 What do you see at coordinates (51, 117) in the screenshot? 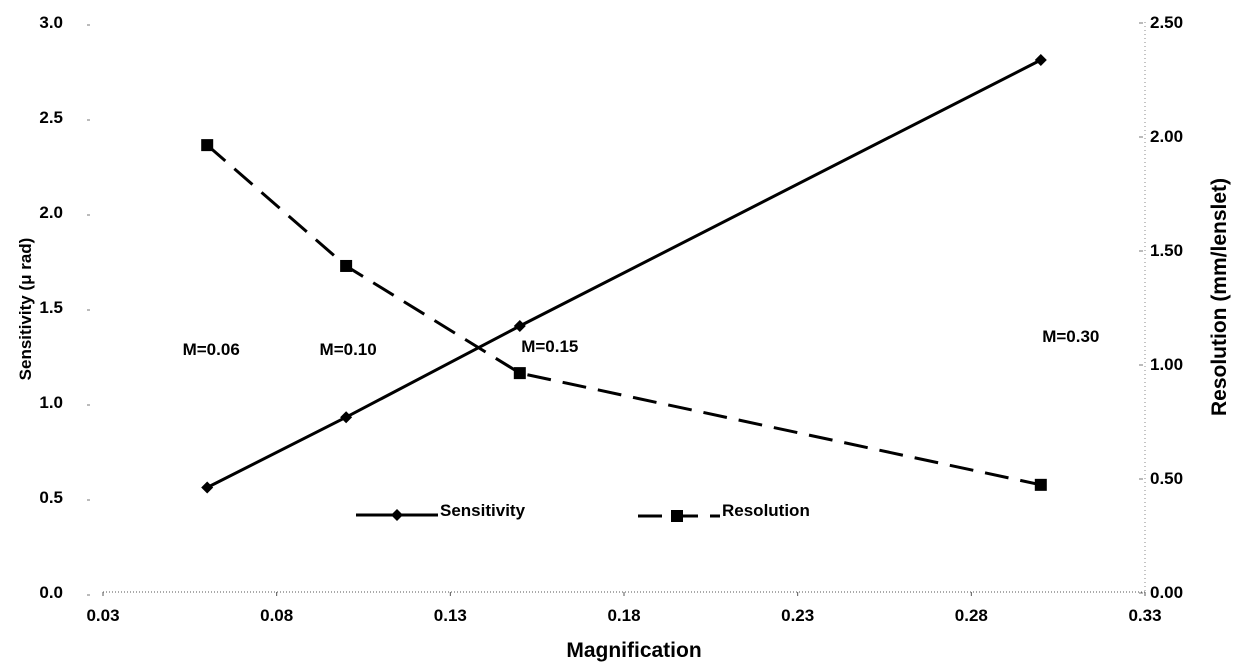
I see `y-left-tick-label: 2.5` at bounding box center [51, 117].